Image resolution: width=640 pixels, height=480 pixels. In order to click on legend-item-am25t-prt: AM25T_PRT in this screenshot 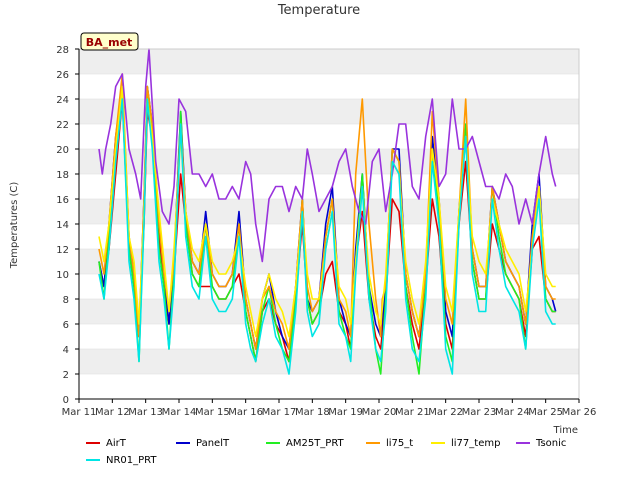, I will do `click(305, 444)`.